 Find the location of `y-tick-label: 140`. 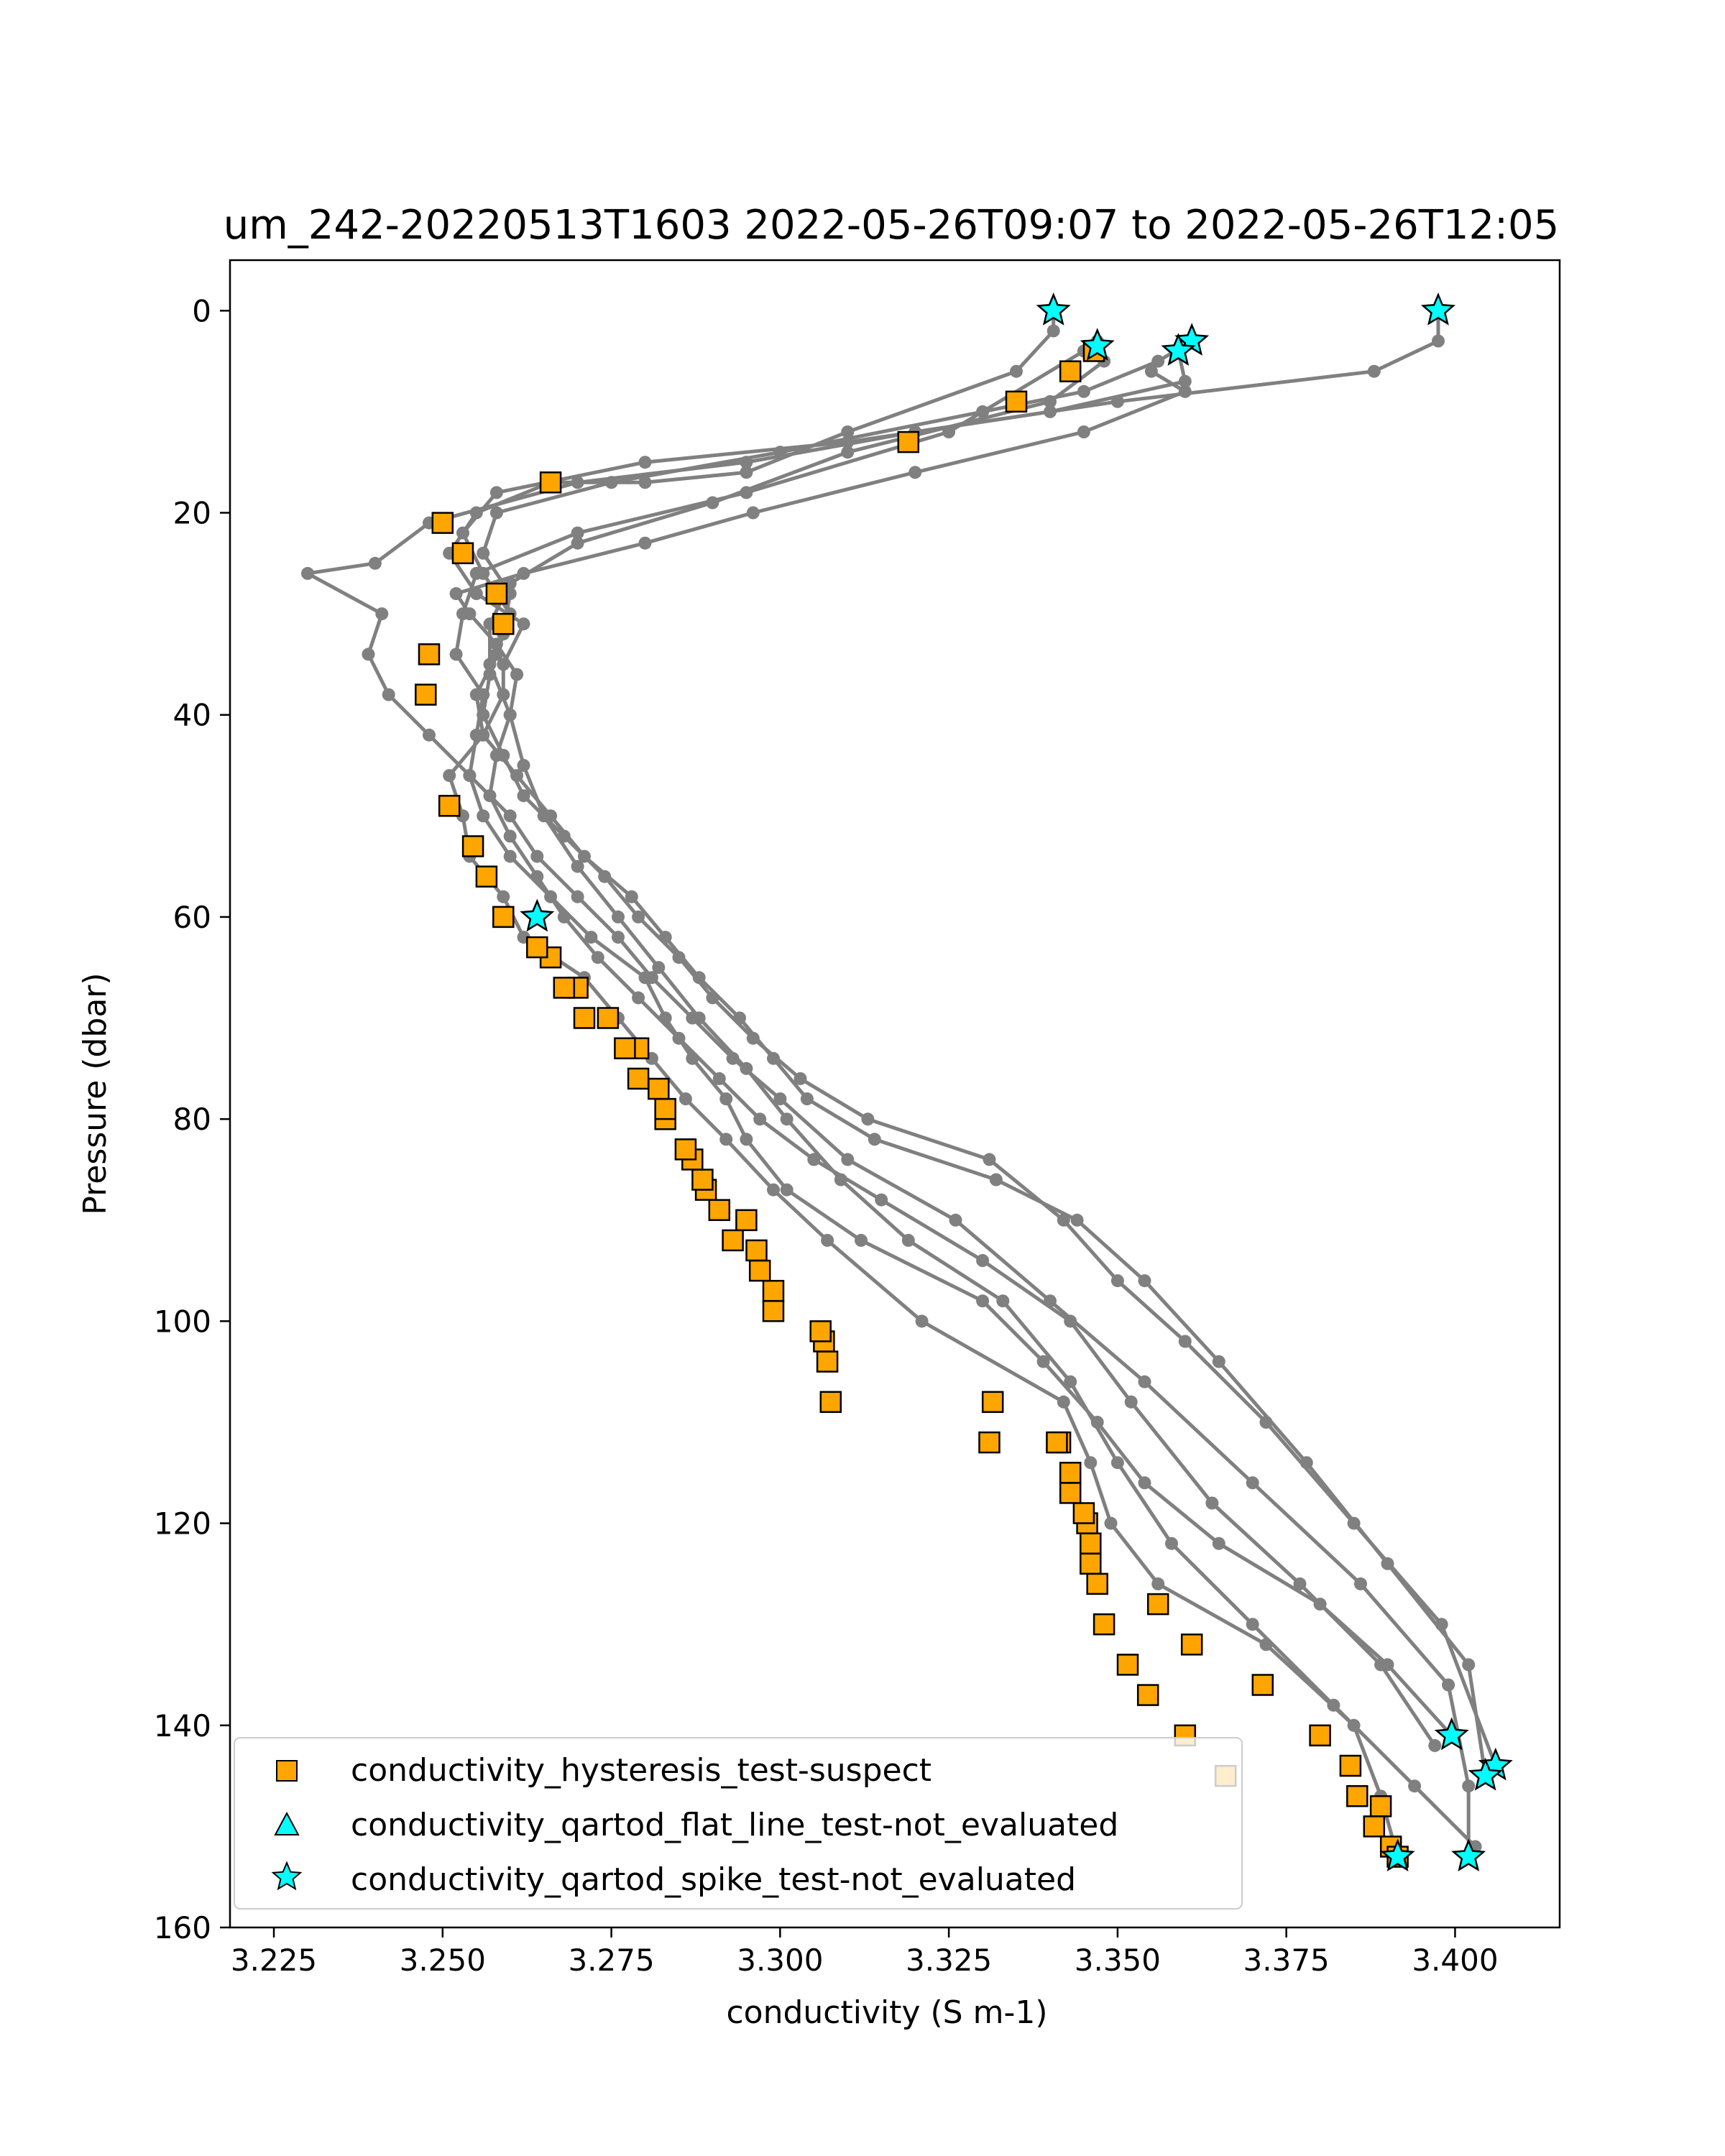

y-tick-label: 140 is located at coordinates (182, 1725).